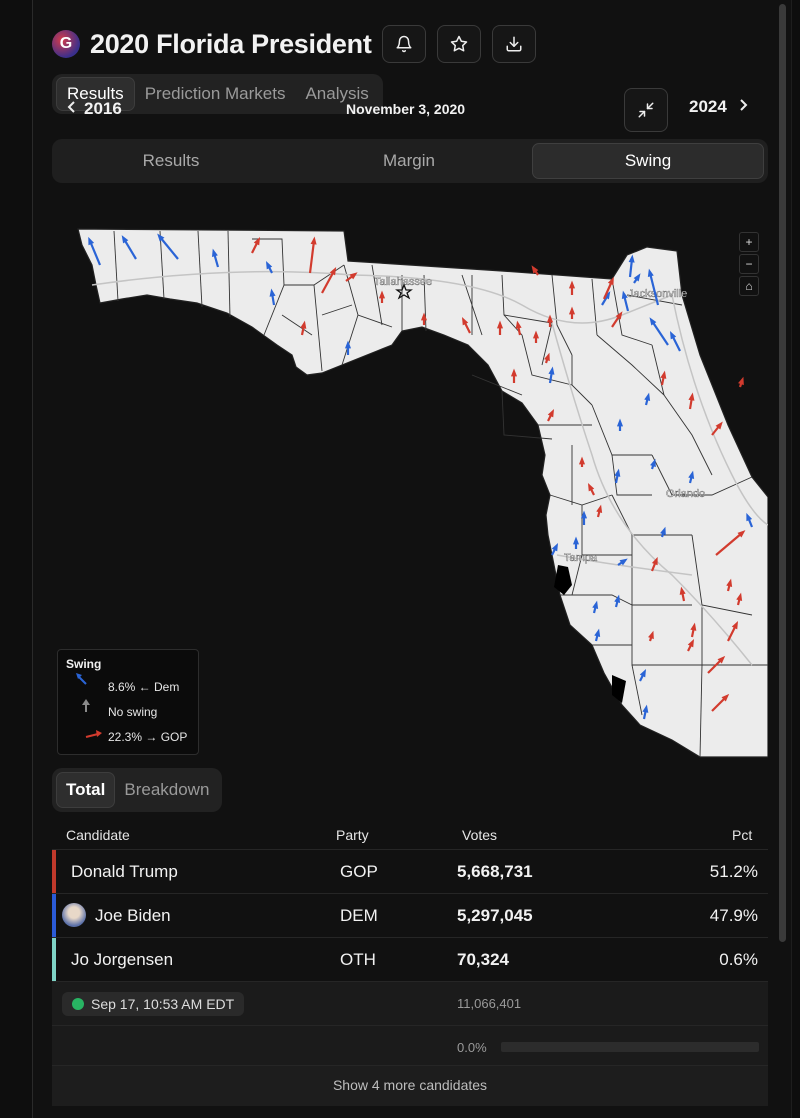 Image resolution: width=800 pixels, height=1118 pixels. I want to click on candidate-party: GOP, so click(359, 871).